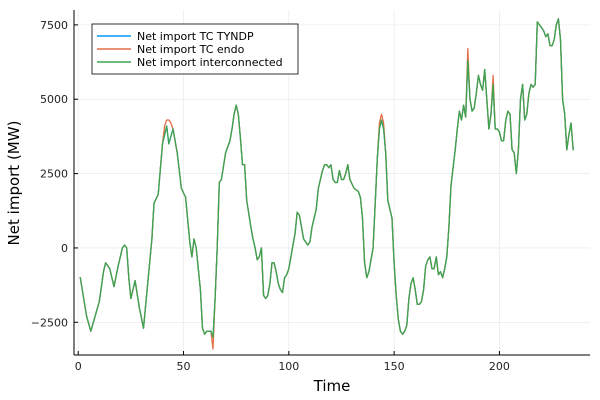  Describe the element at coordinates (394, 366) in the screenshot. I see `x-tick-label: 150` at that location.